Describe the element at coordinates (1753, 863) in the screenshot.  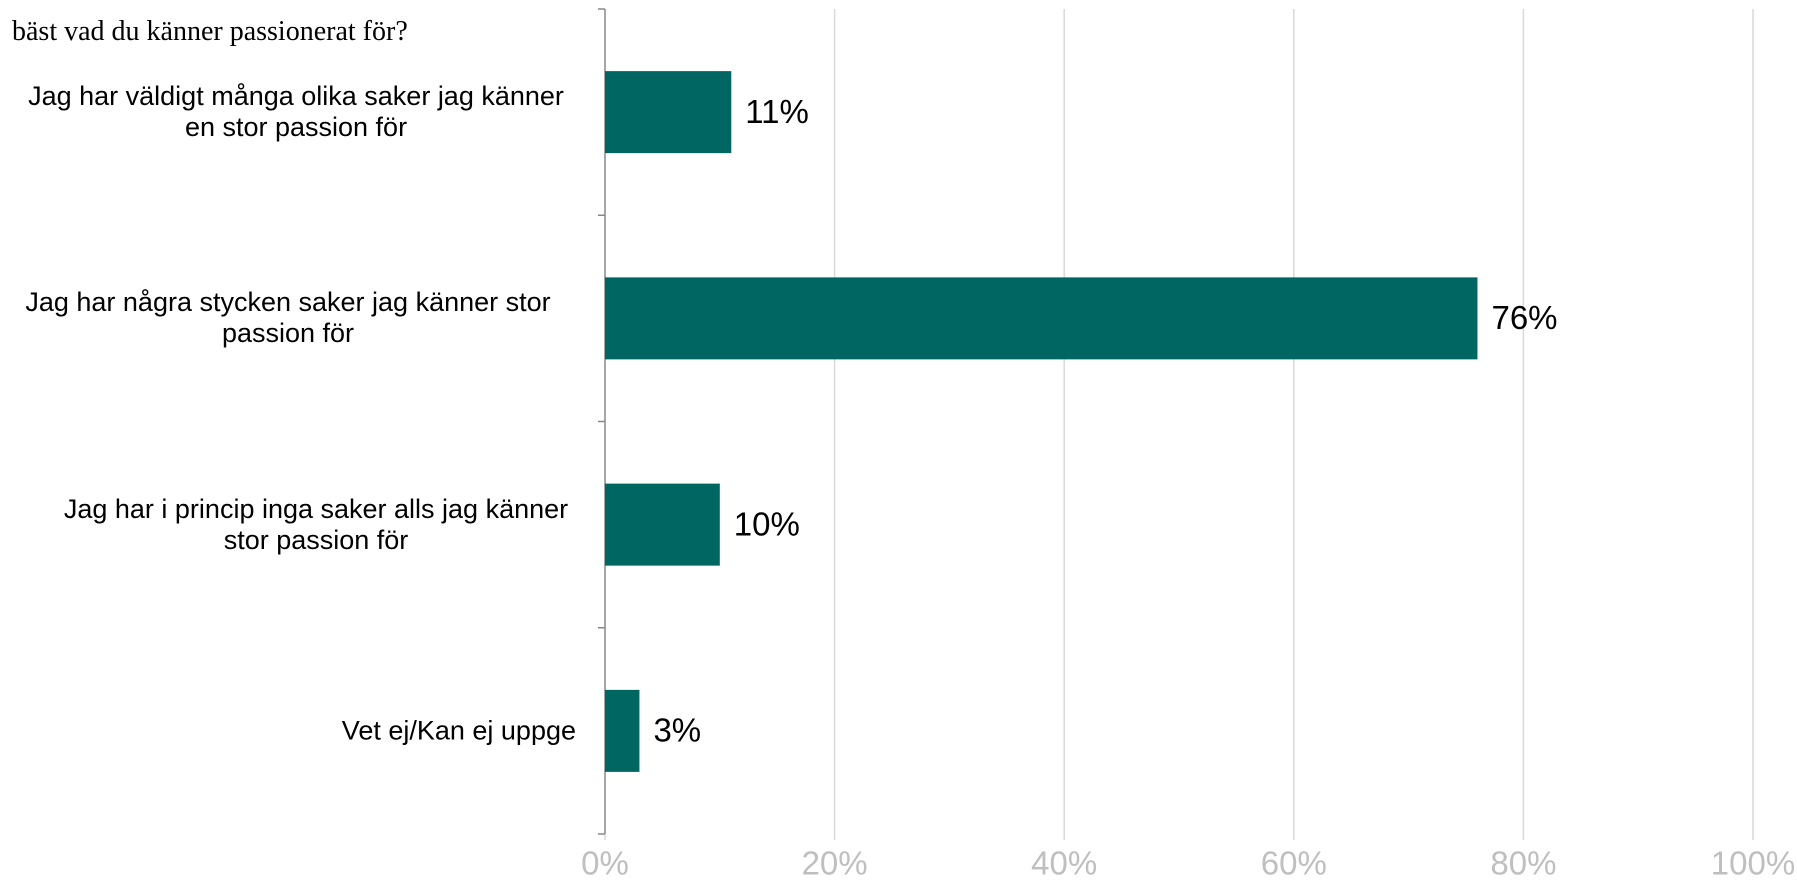
I see `x-tick-label: 100%` at that location.